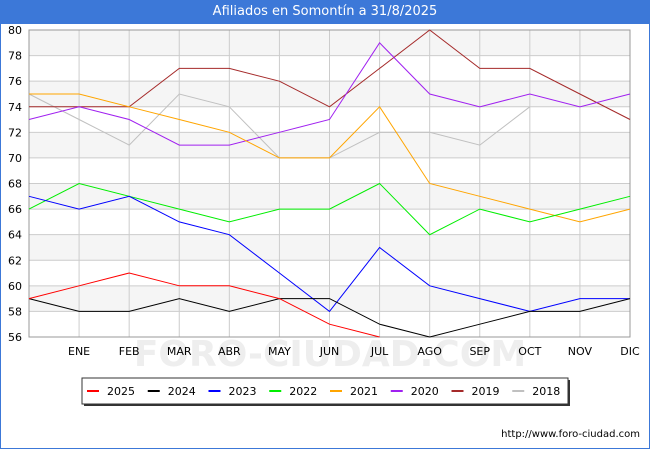  I want to click on series-line-2024, so click(329, 318).